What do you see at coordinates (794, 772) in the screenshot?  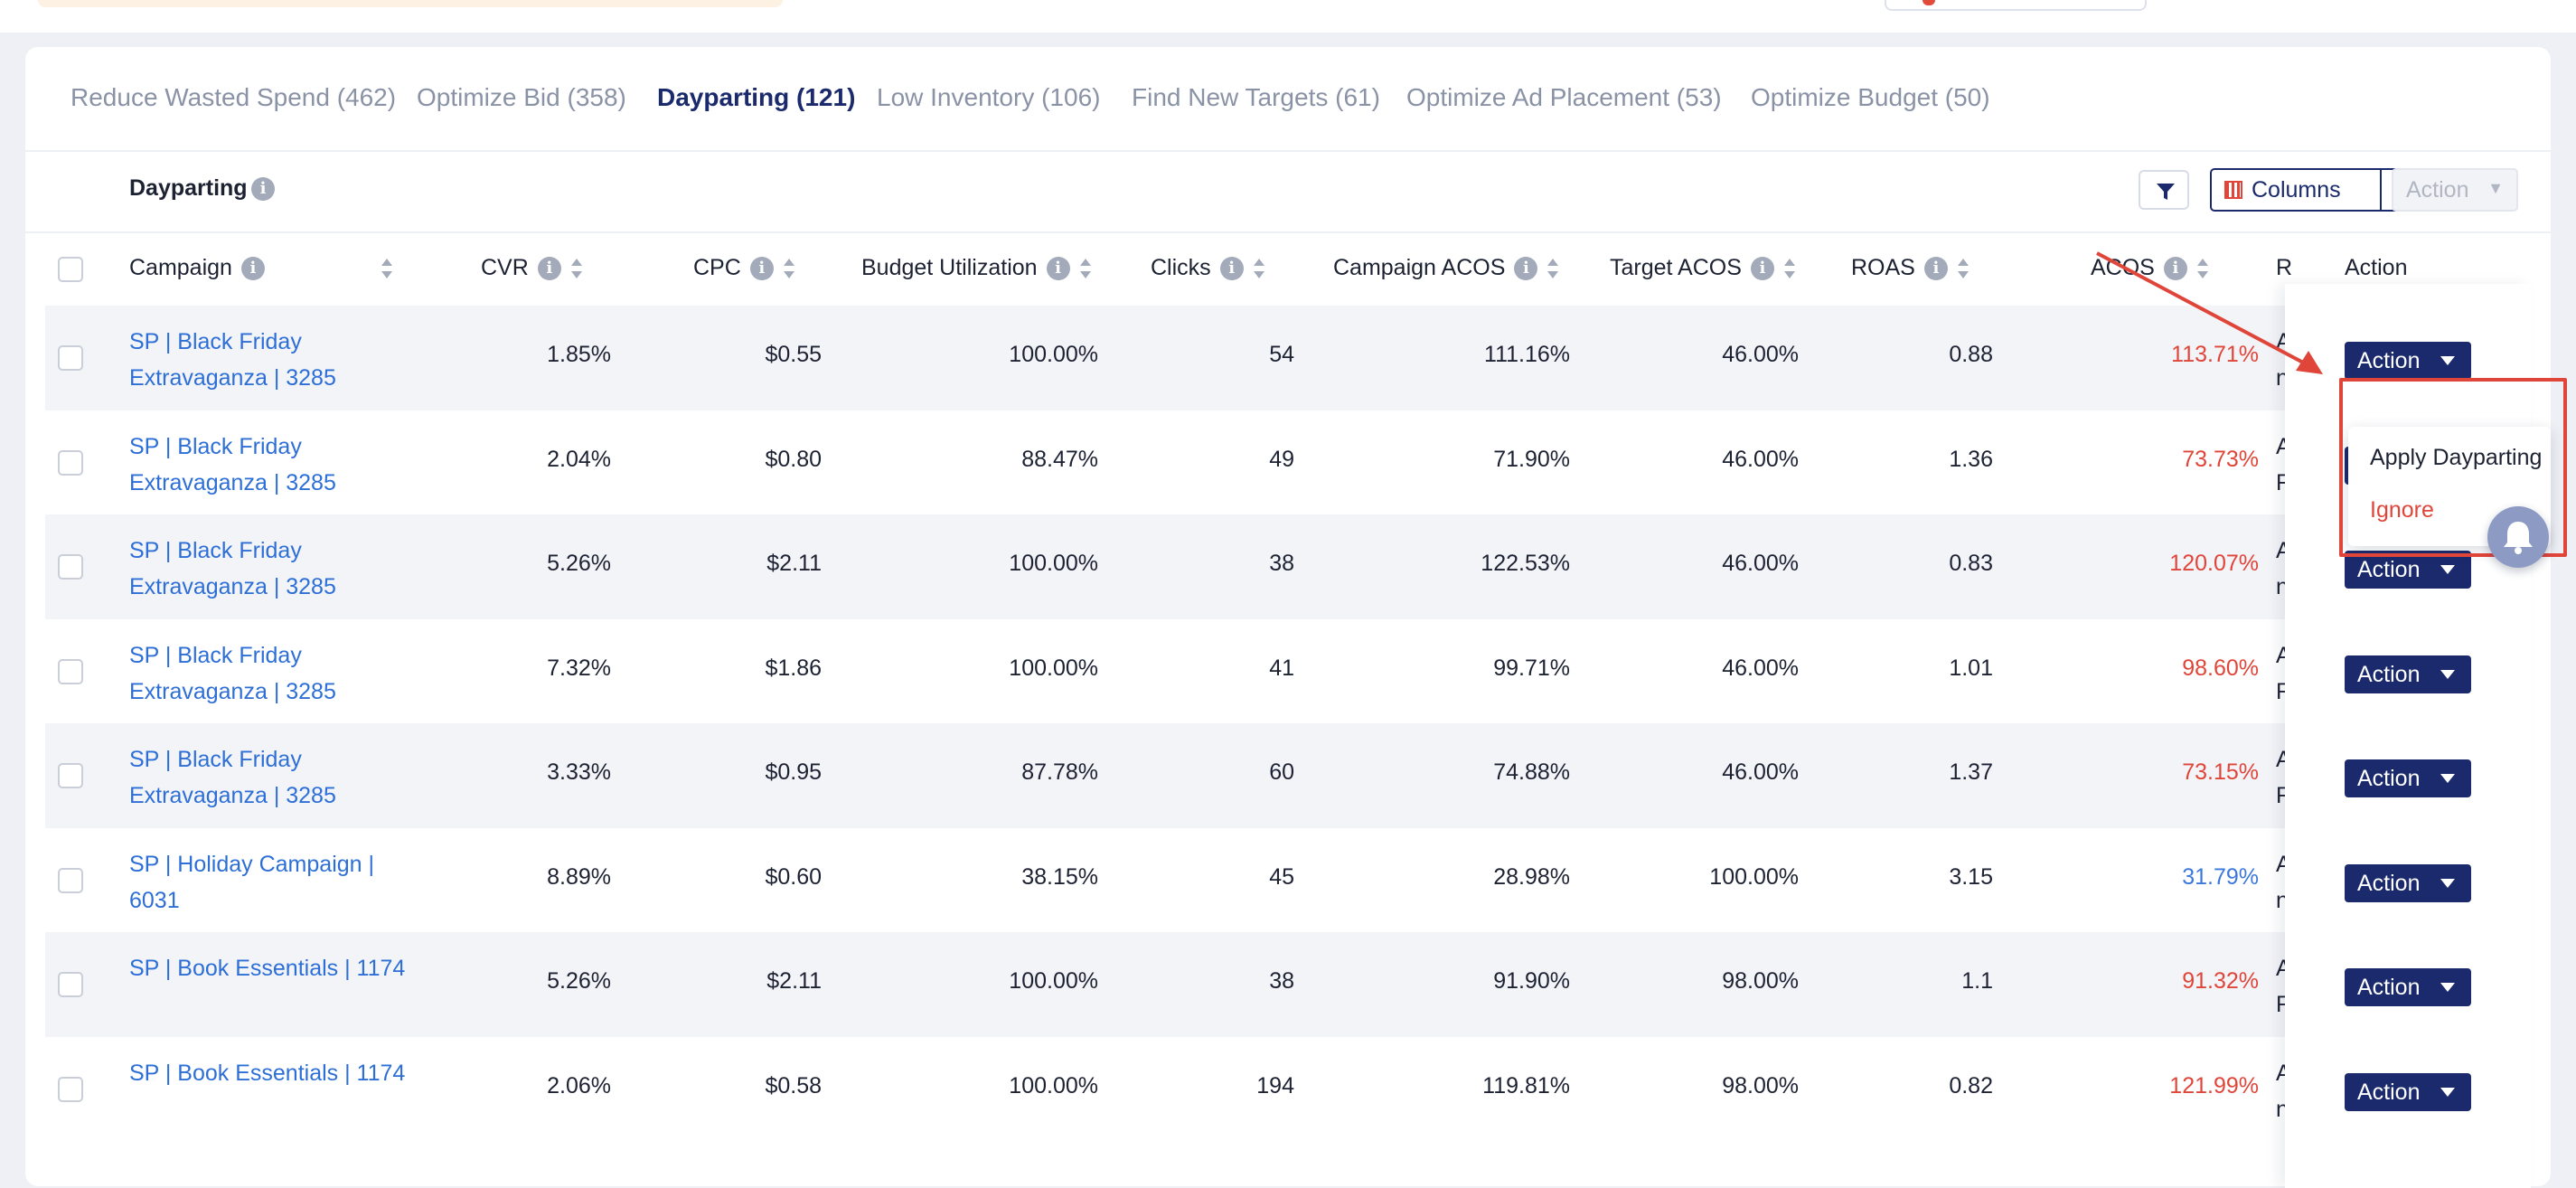 I see `cell-cpc: $0.95` at bounding box center [794, 772].